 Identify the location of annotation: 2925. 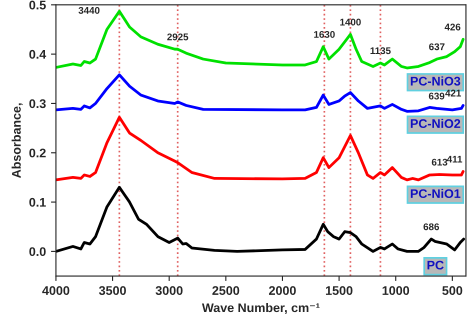
(177, 36).